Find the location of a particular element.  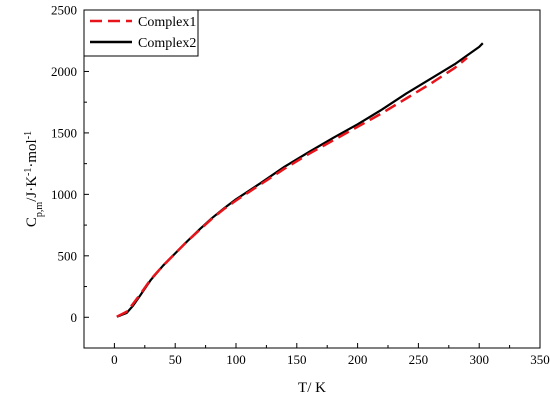

x-tick-label: 300 is located at coordinates (479, 359).